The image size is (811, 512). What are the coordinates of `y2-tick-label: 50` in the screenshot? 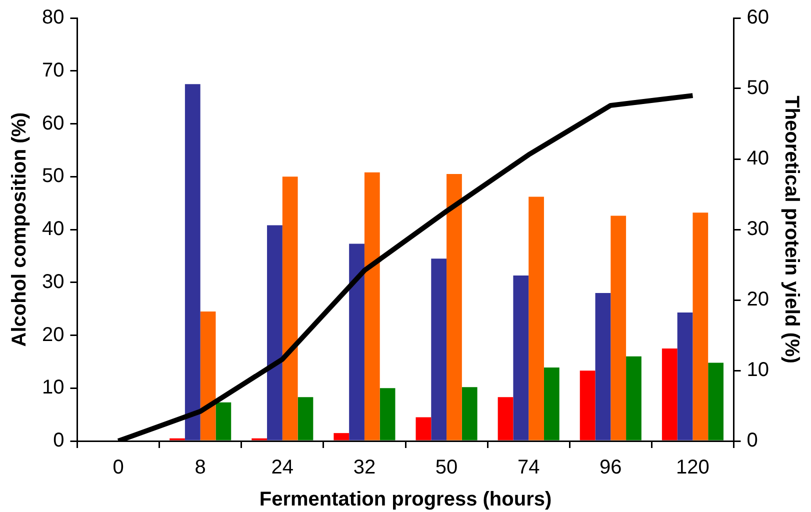 It's located at (758, 88).